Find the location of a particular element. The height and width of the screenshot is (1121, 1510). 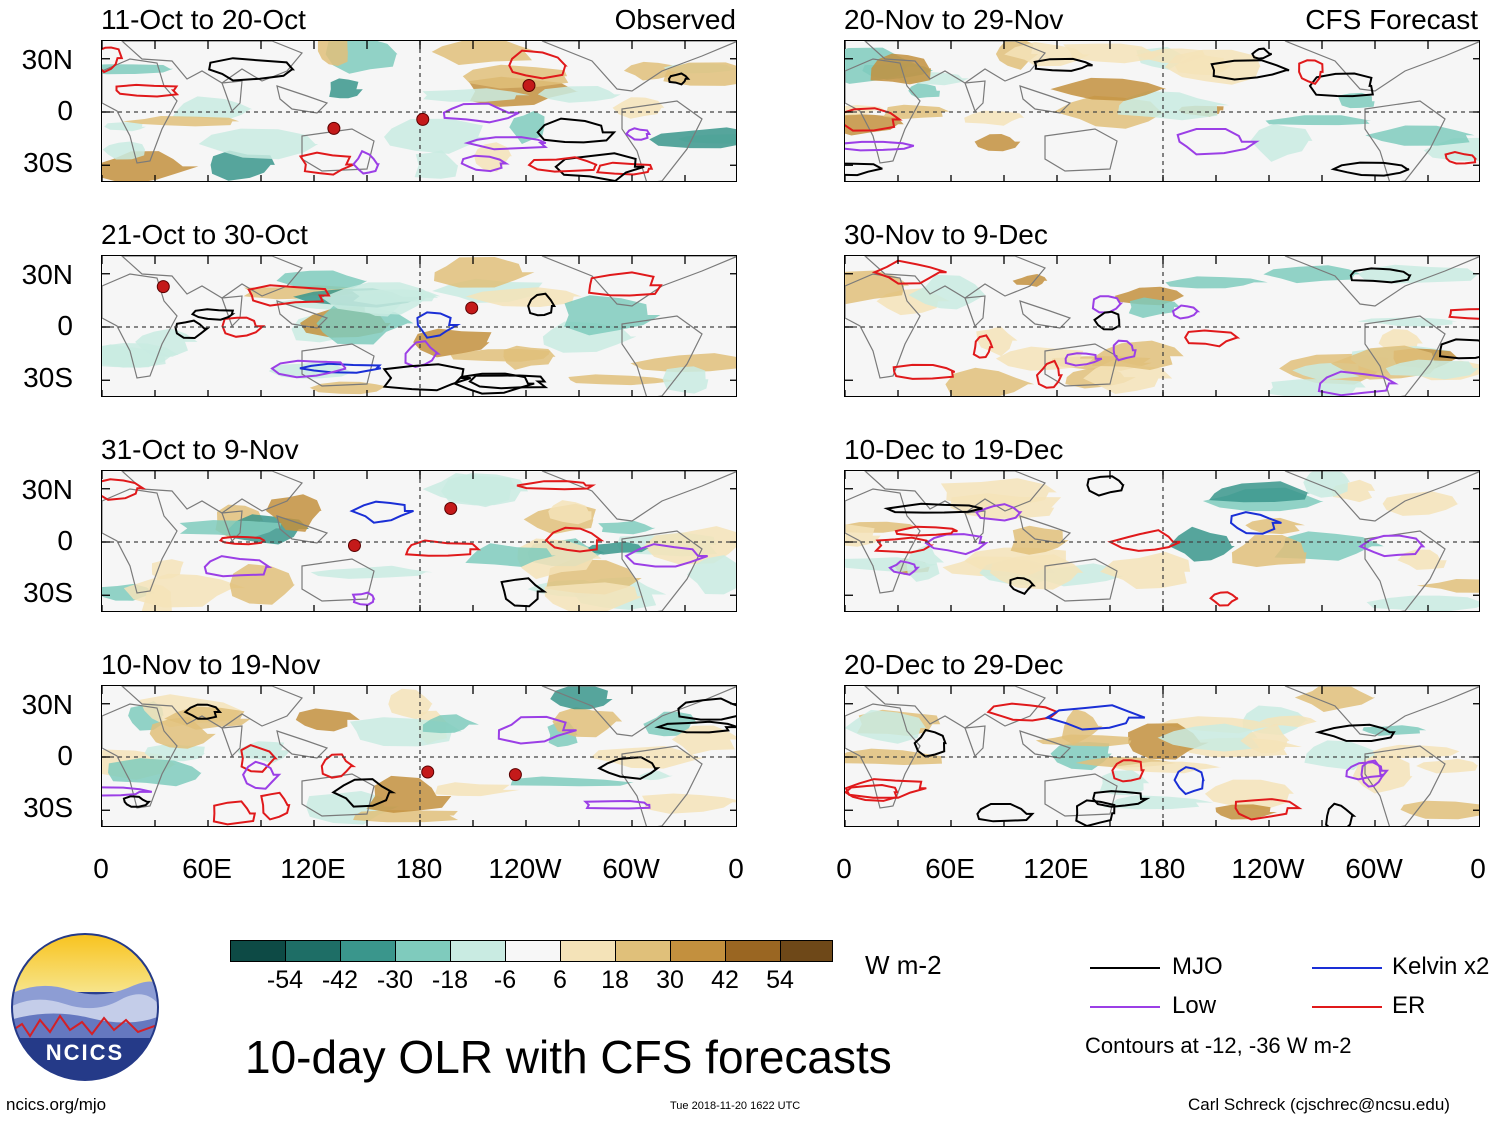

panel-title-fcst-3: 10-Dec to 19-Dec is located at coordinates (954, 449).